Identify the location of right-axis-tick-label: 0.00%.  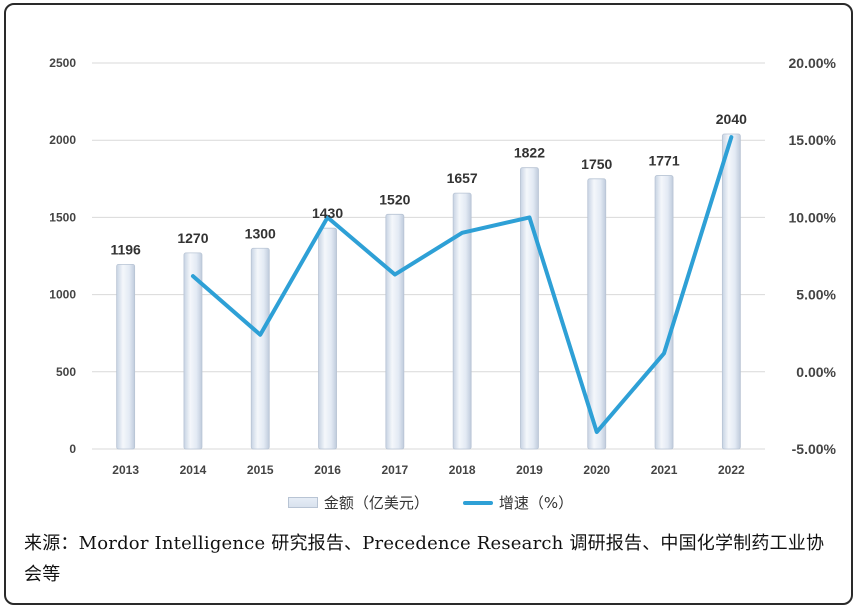
(816, 372).